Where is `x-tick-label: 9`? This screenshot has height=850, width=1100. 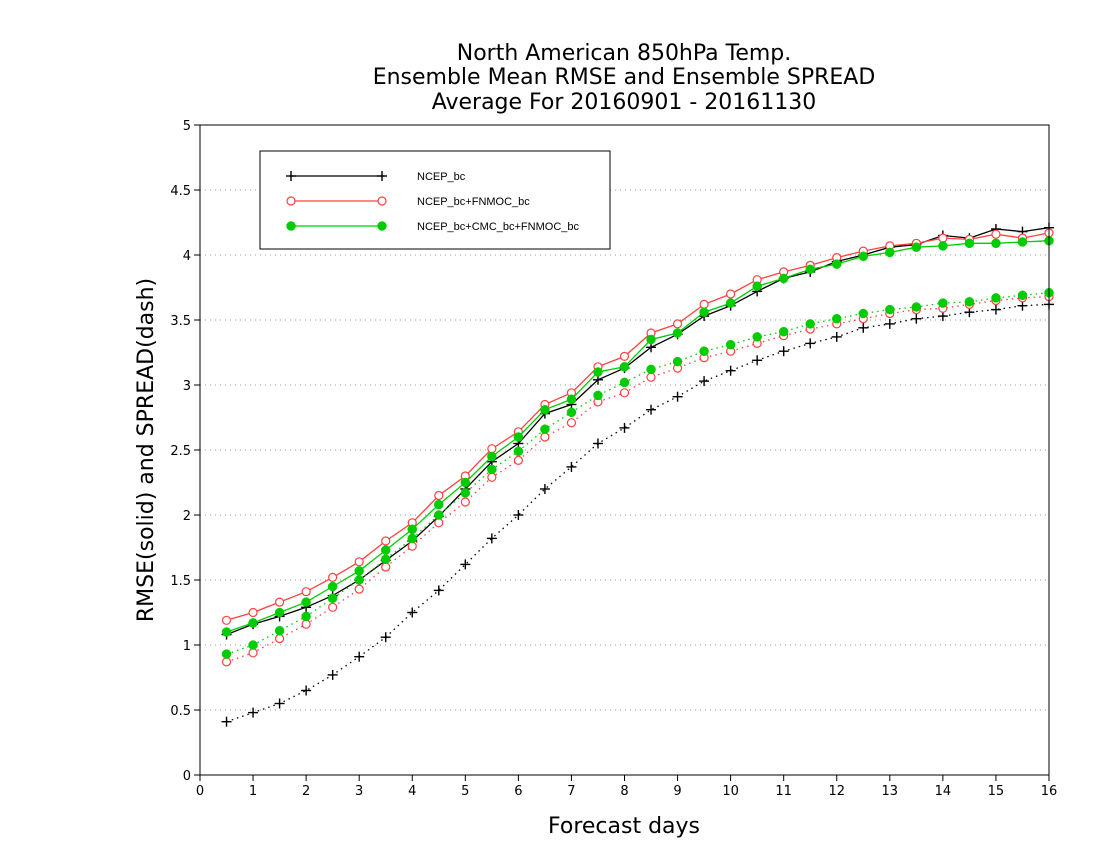 x-tick-label: 9 is located at coordinates (677, 791).